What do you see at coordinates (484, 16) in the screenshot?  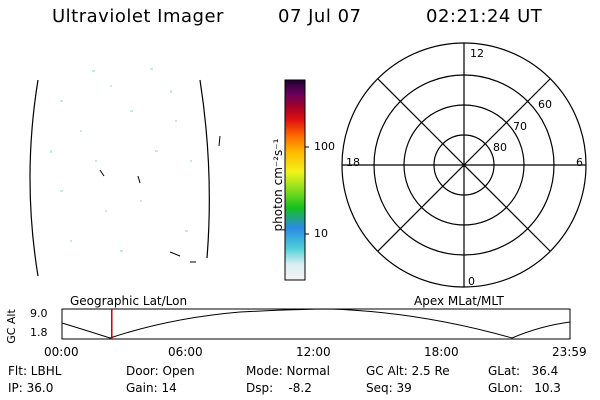 I see `image-time: 02:21:24 UT` at bounding box center [484, 16].